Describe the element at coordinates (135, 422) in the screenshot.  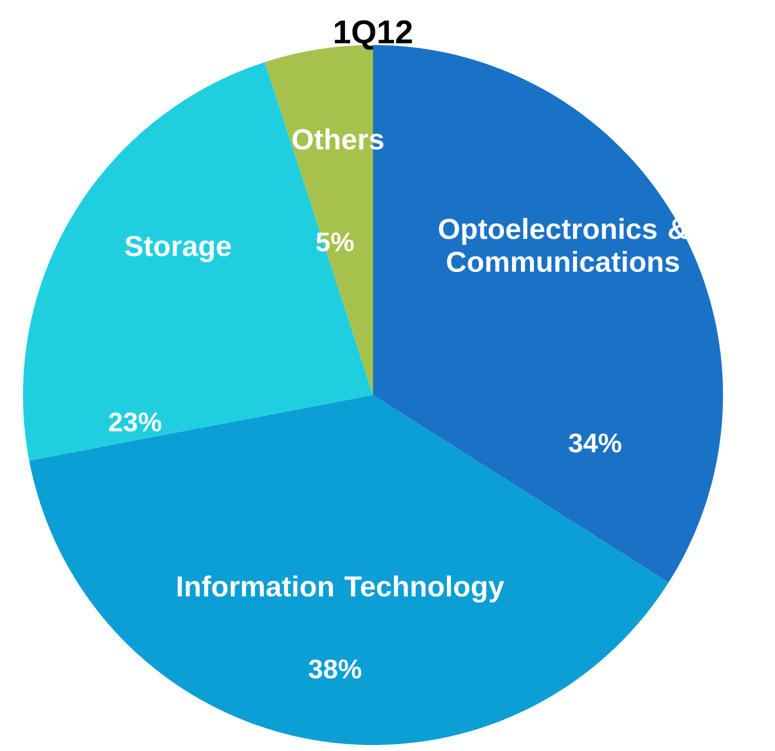
I see `data-label: 23%` at that location.